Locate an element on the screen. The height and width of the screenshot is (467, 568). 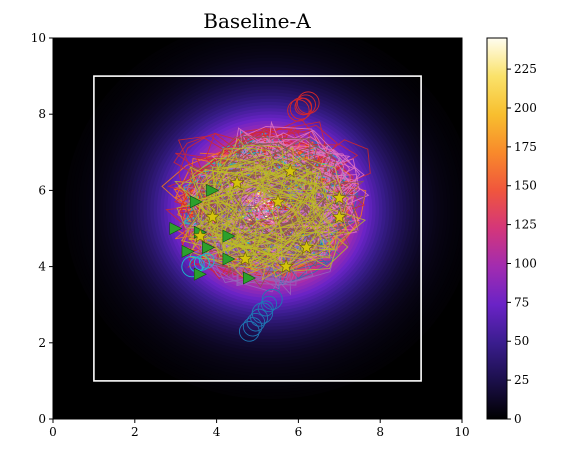
colorbar-tick-label: 150 is located at coordinates (525, 186).